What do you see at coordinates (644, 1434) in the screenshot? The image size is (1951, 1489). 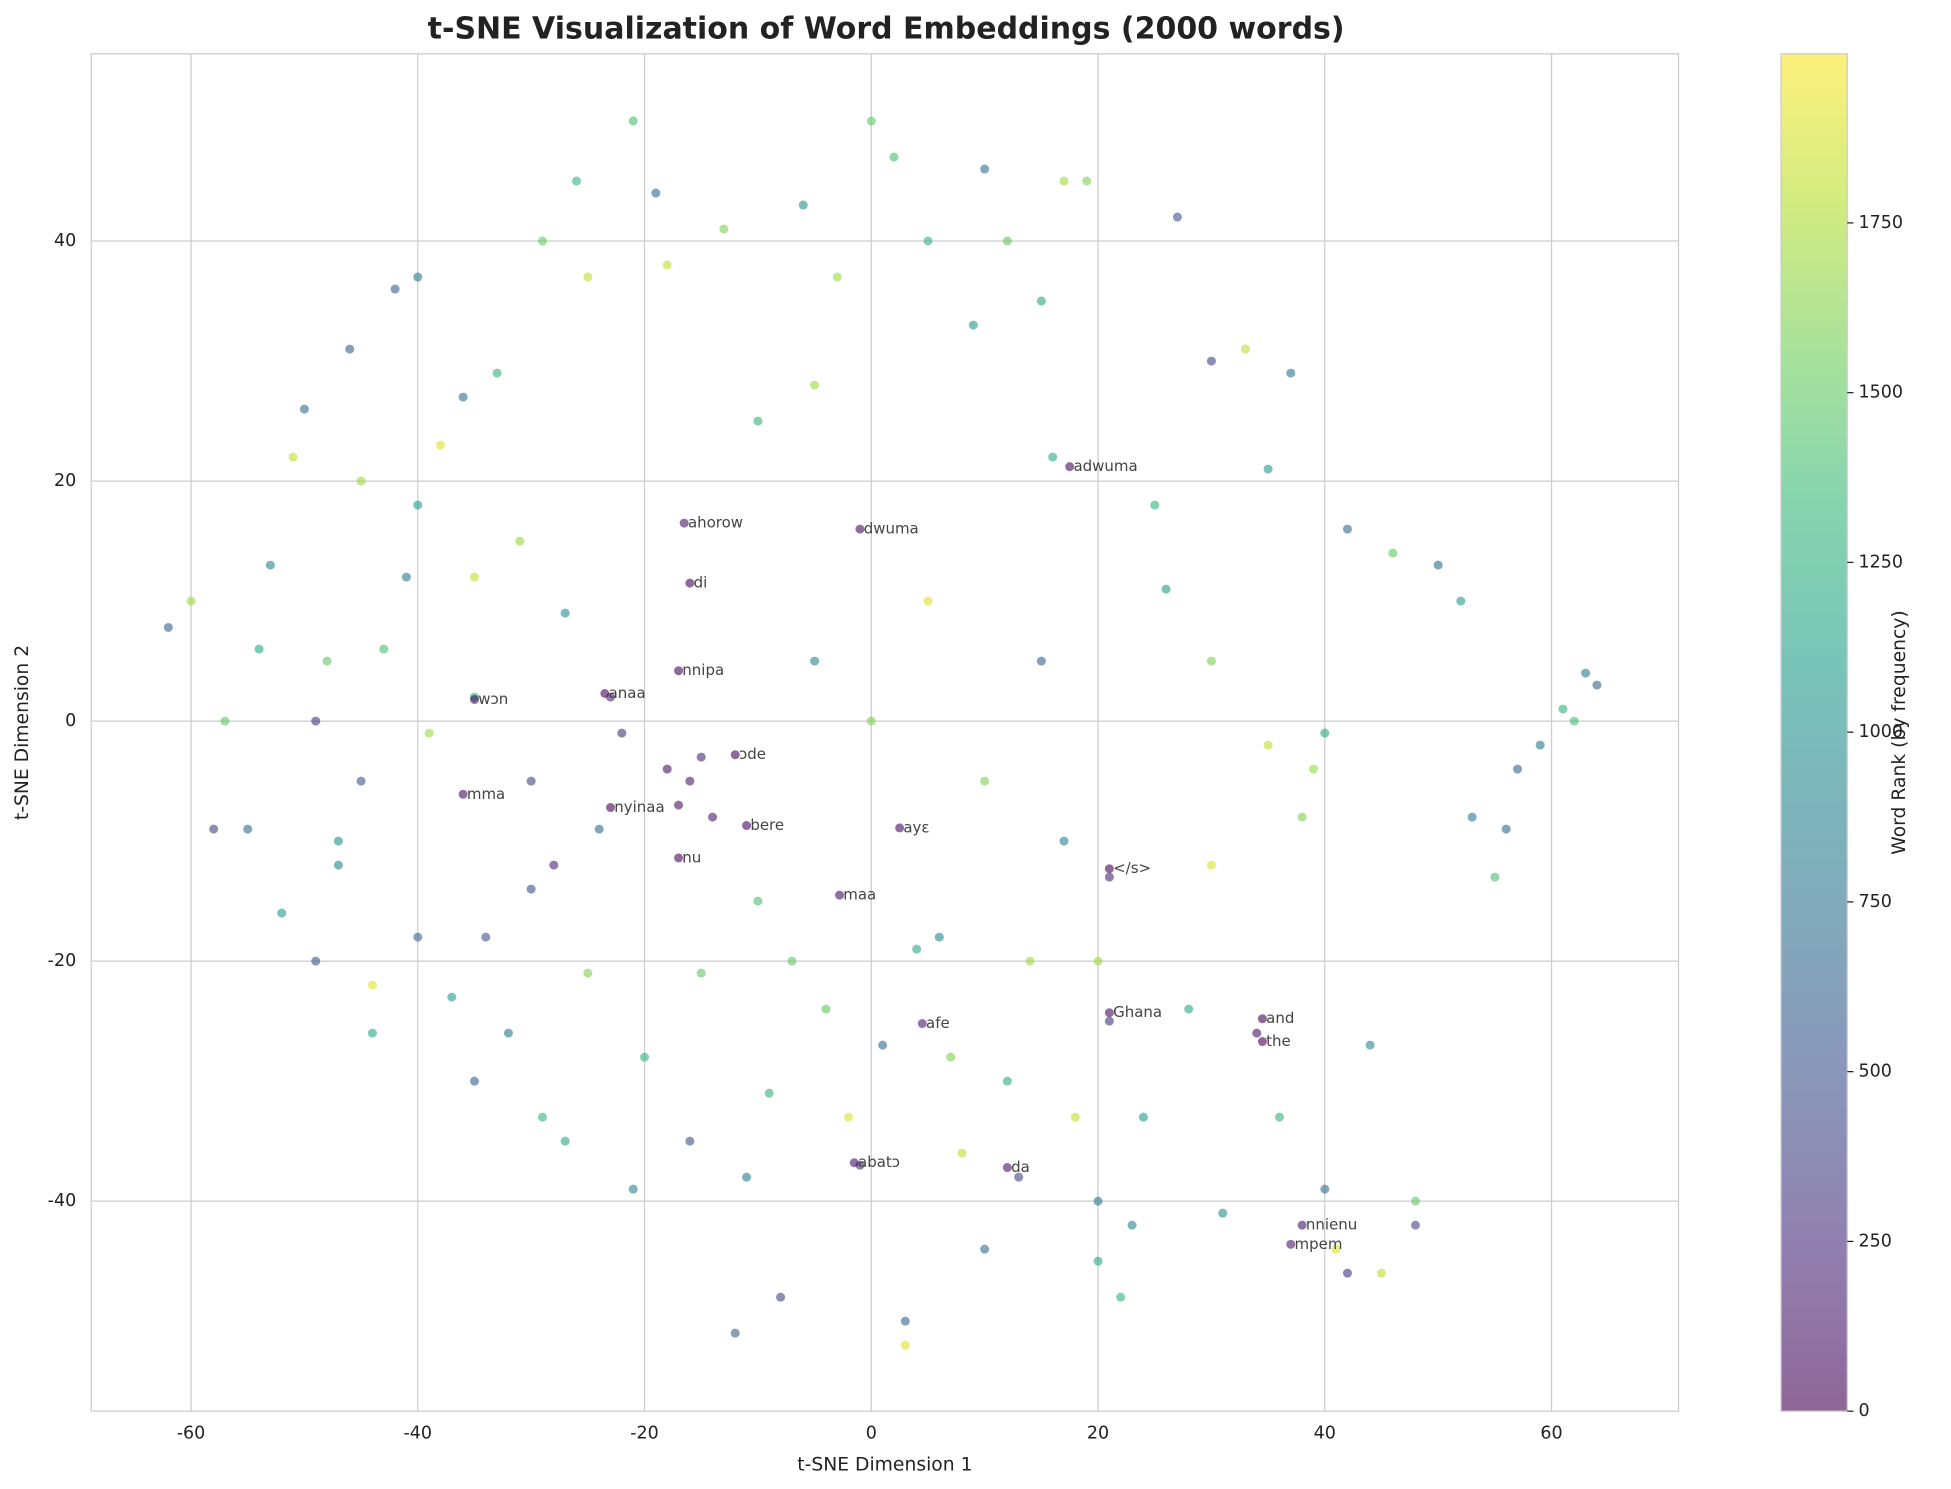 I see `x-tick-label: -20` at bounding box center [644, 1434].